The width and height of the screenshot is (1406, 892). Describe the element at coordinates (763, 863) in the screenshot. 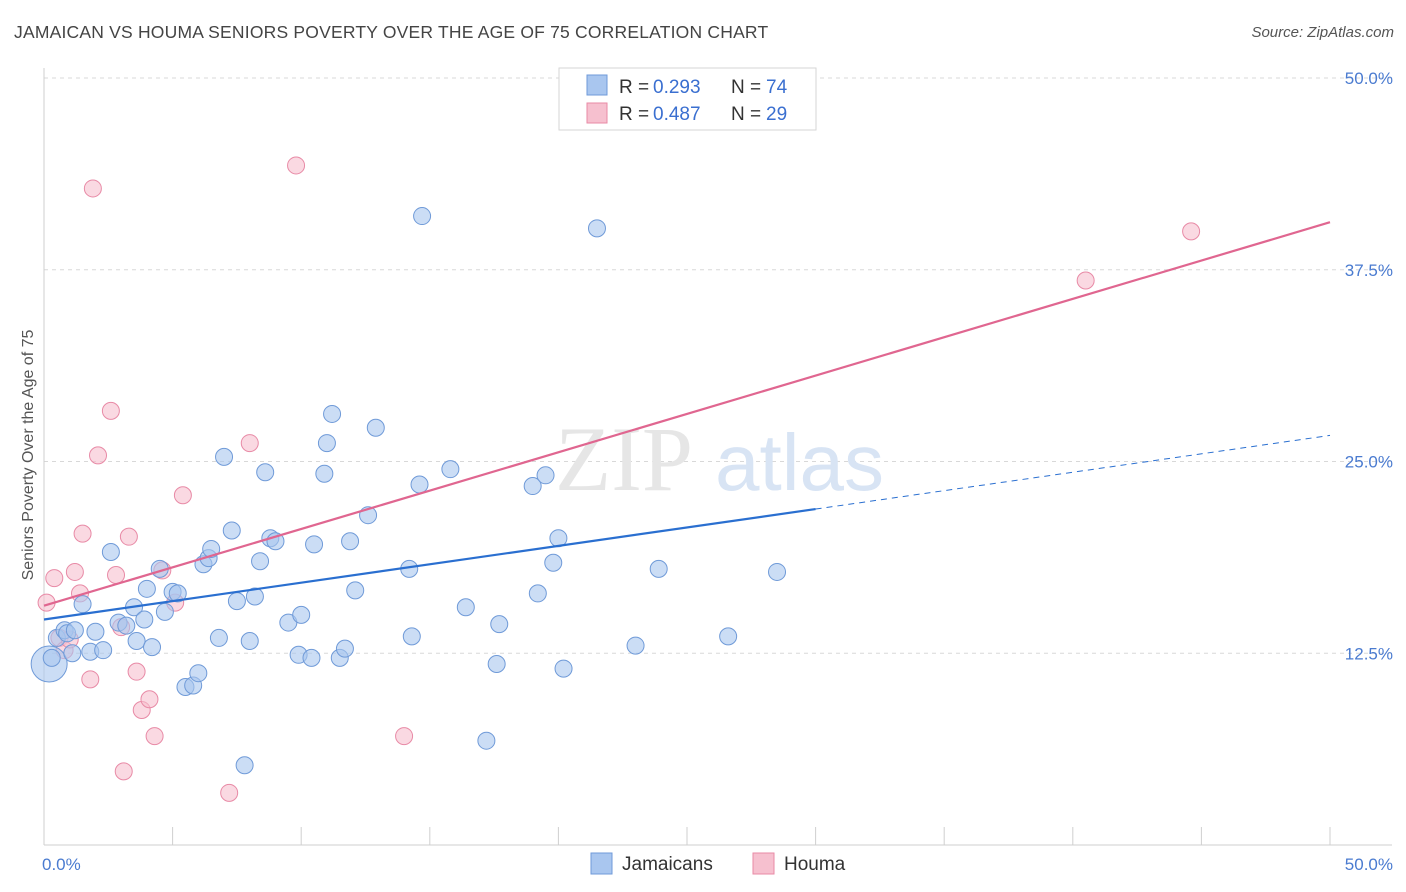

I see `series-legend-swatch-houma` at that location.